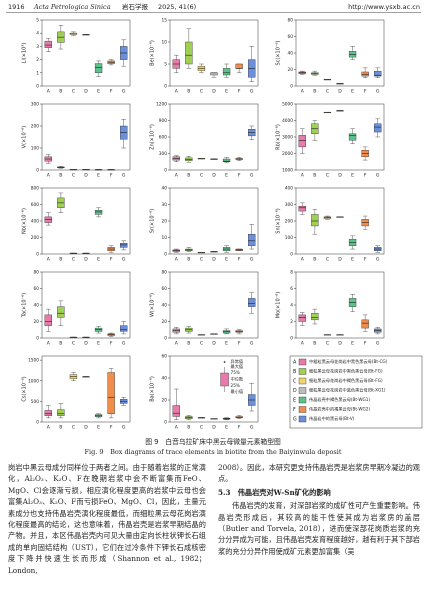 The height and width of the screenshot is (614, 427). Describe the element at coordinates (224, 379) in the screenshot. I see `key-box` at that location.